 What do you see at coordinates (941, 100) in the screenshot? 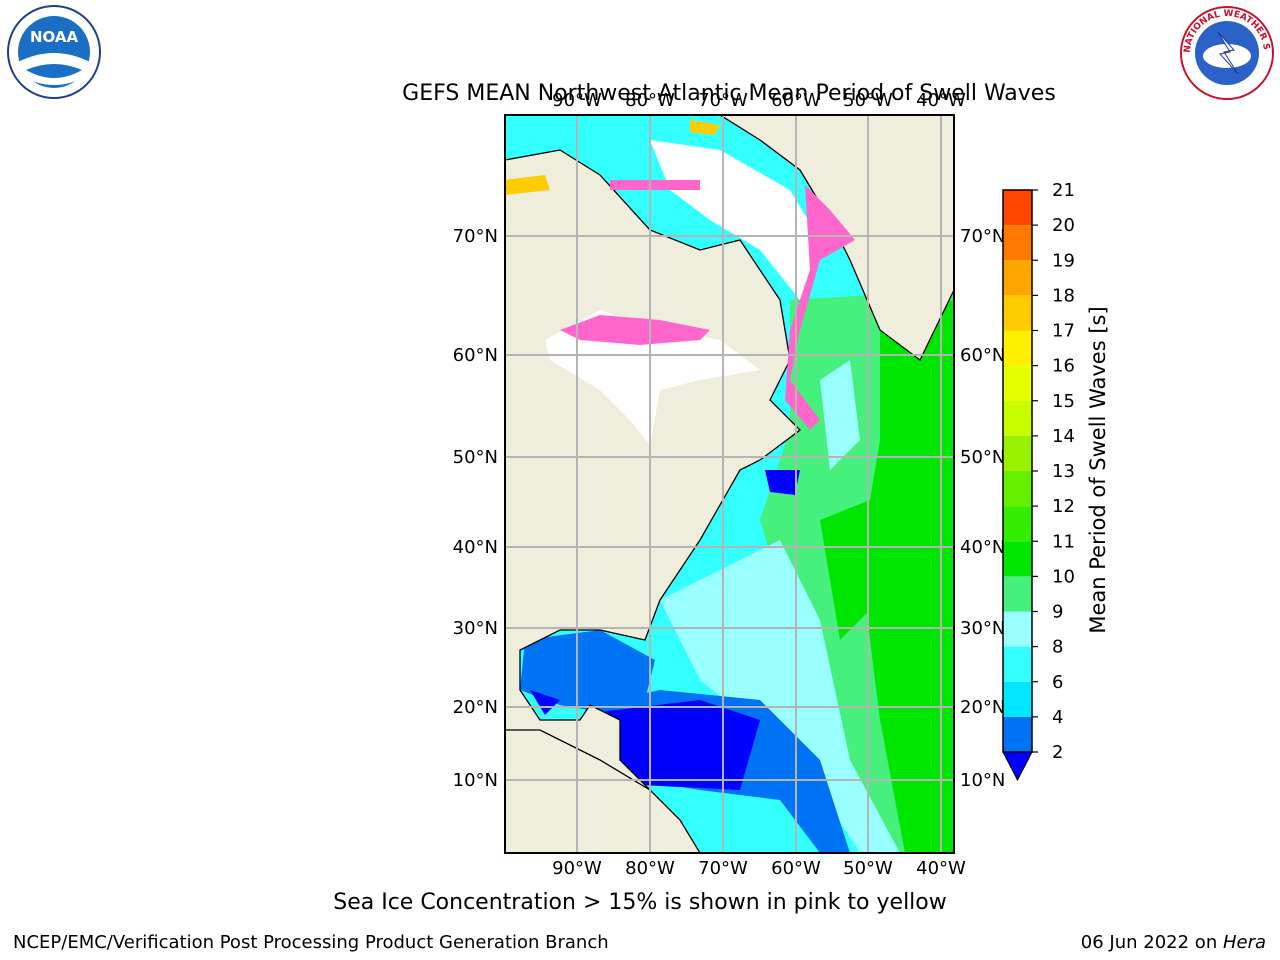
I see `lon-label-top: 40°W` at bounding box center [941, 100].